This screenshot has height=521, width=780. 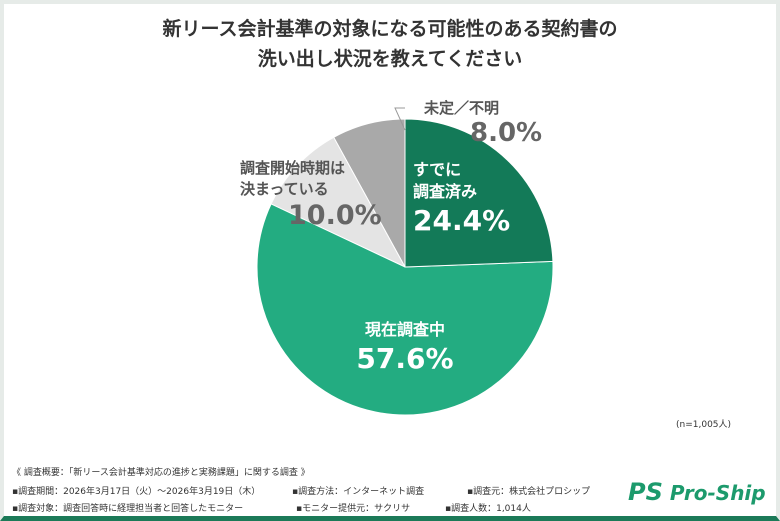 I want to click on survey-summary: 《 調査概要：「新リース会計基準対応の進捗と実務課題」に関する調査 》, so click(x=161, y=473).